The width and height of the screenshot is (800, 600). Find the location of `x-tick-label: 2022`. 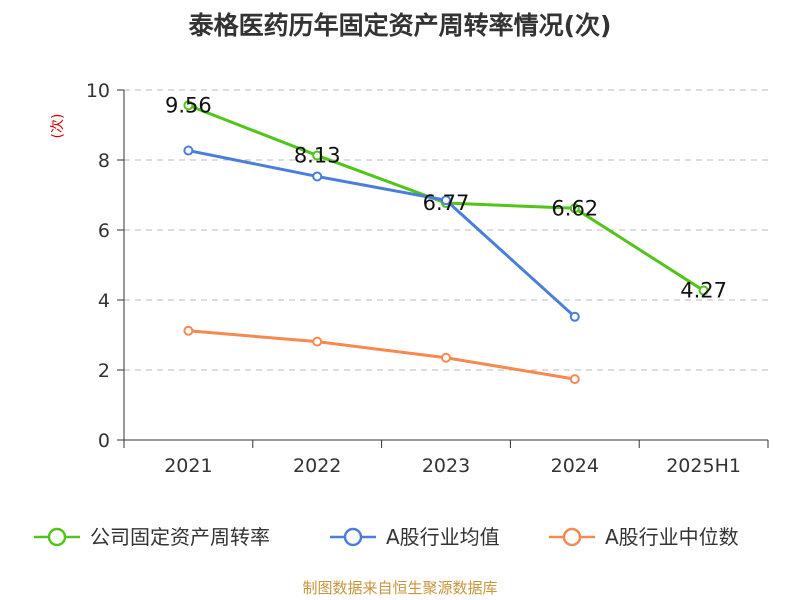

x-tick-label: 2022 is located at coordinates (317, 466).